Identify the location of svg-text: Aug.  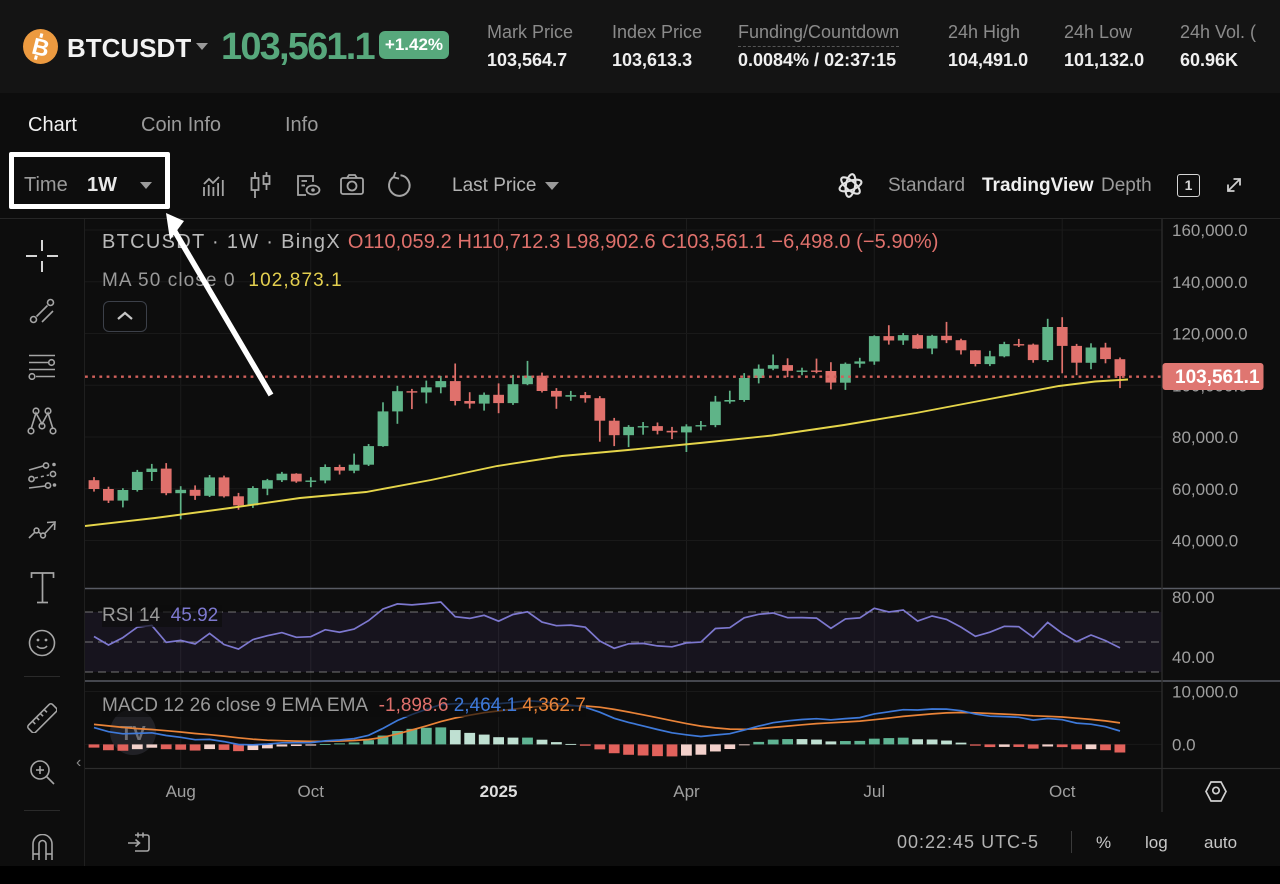
(181, 791).